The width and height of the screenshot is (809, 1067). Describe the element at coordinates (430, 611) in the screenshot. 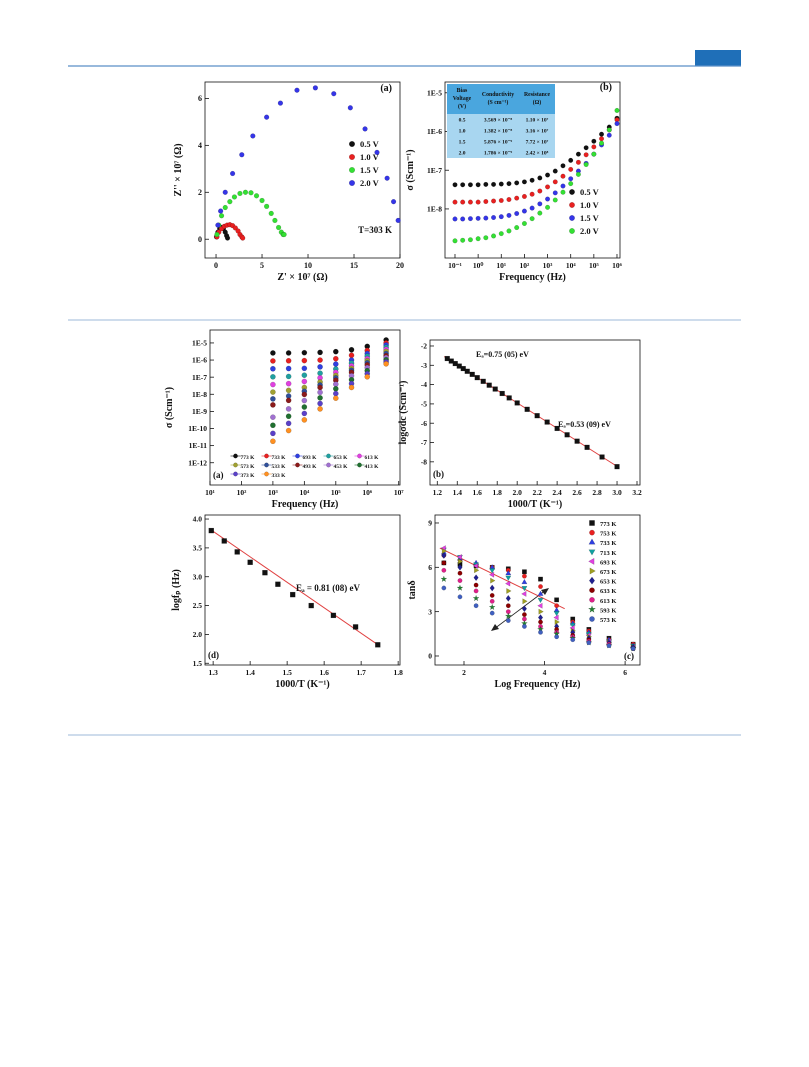

I see `y-tick-label: 3` at that location.